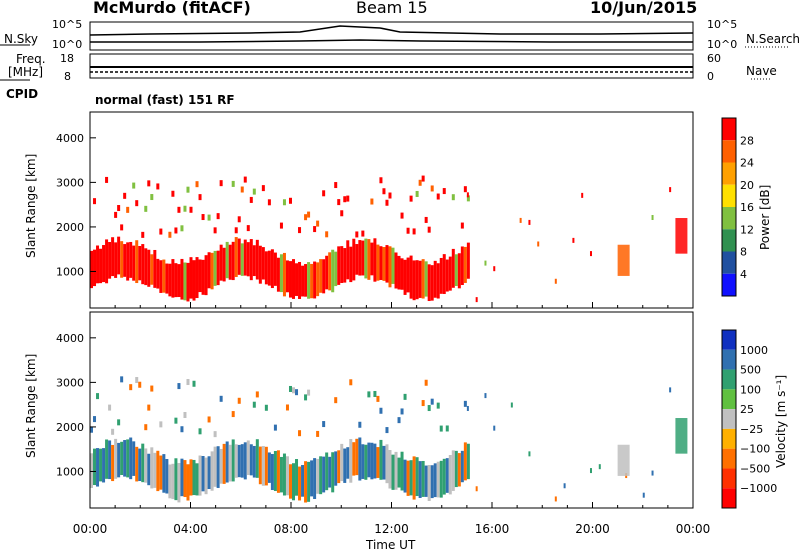  Describe the element at coordinates (31, 405) in the screenshot. I see `velocity-ylabel: Slant Range [km]` at that location.